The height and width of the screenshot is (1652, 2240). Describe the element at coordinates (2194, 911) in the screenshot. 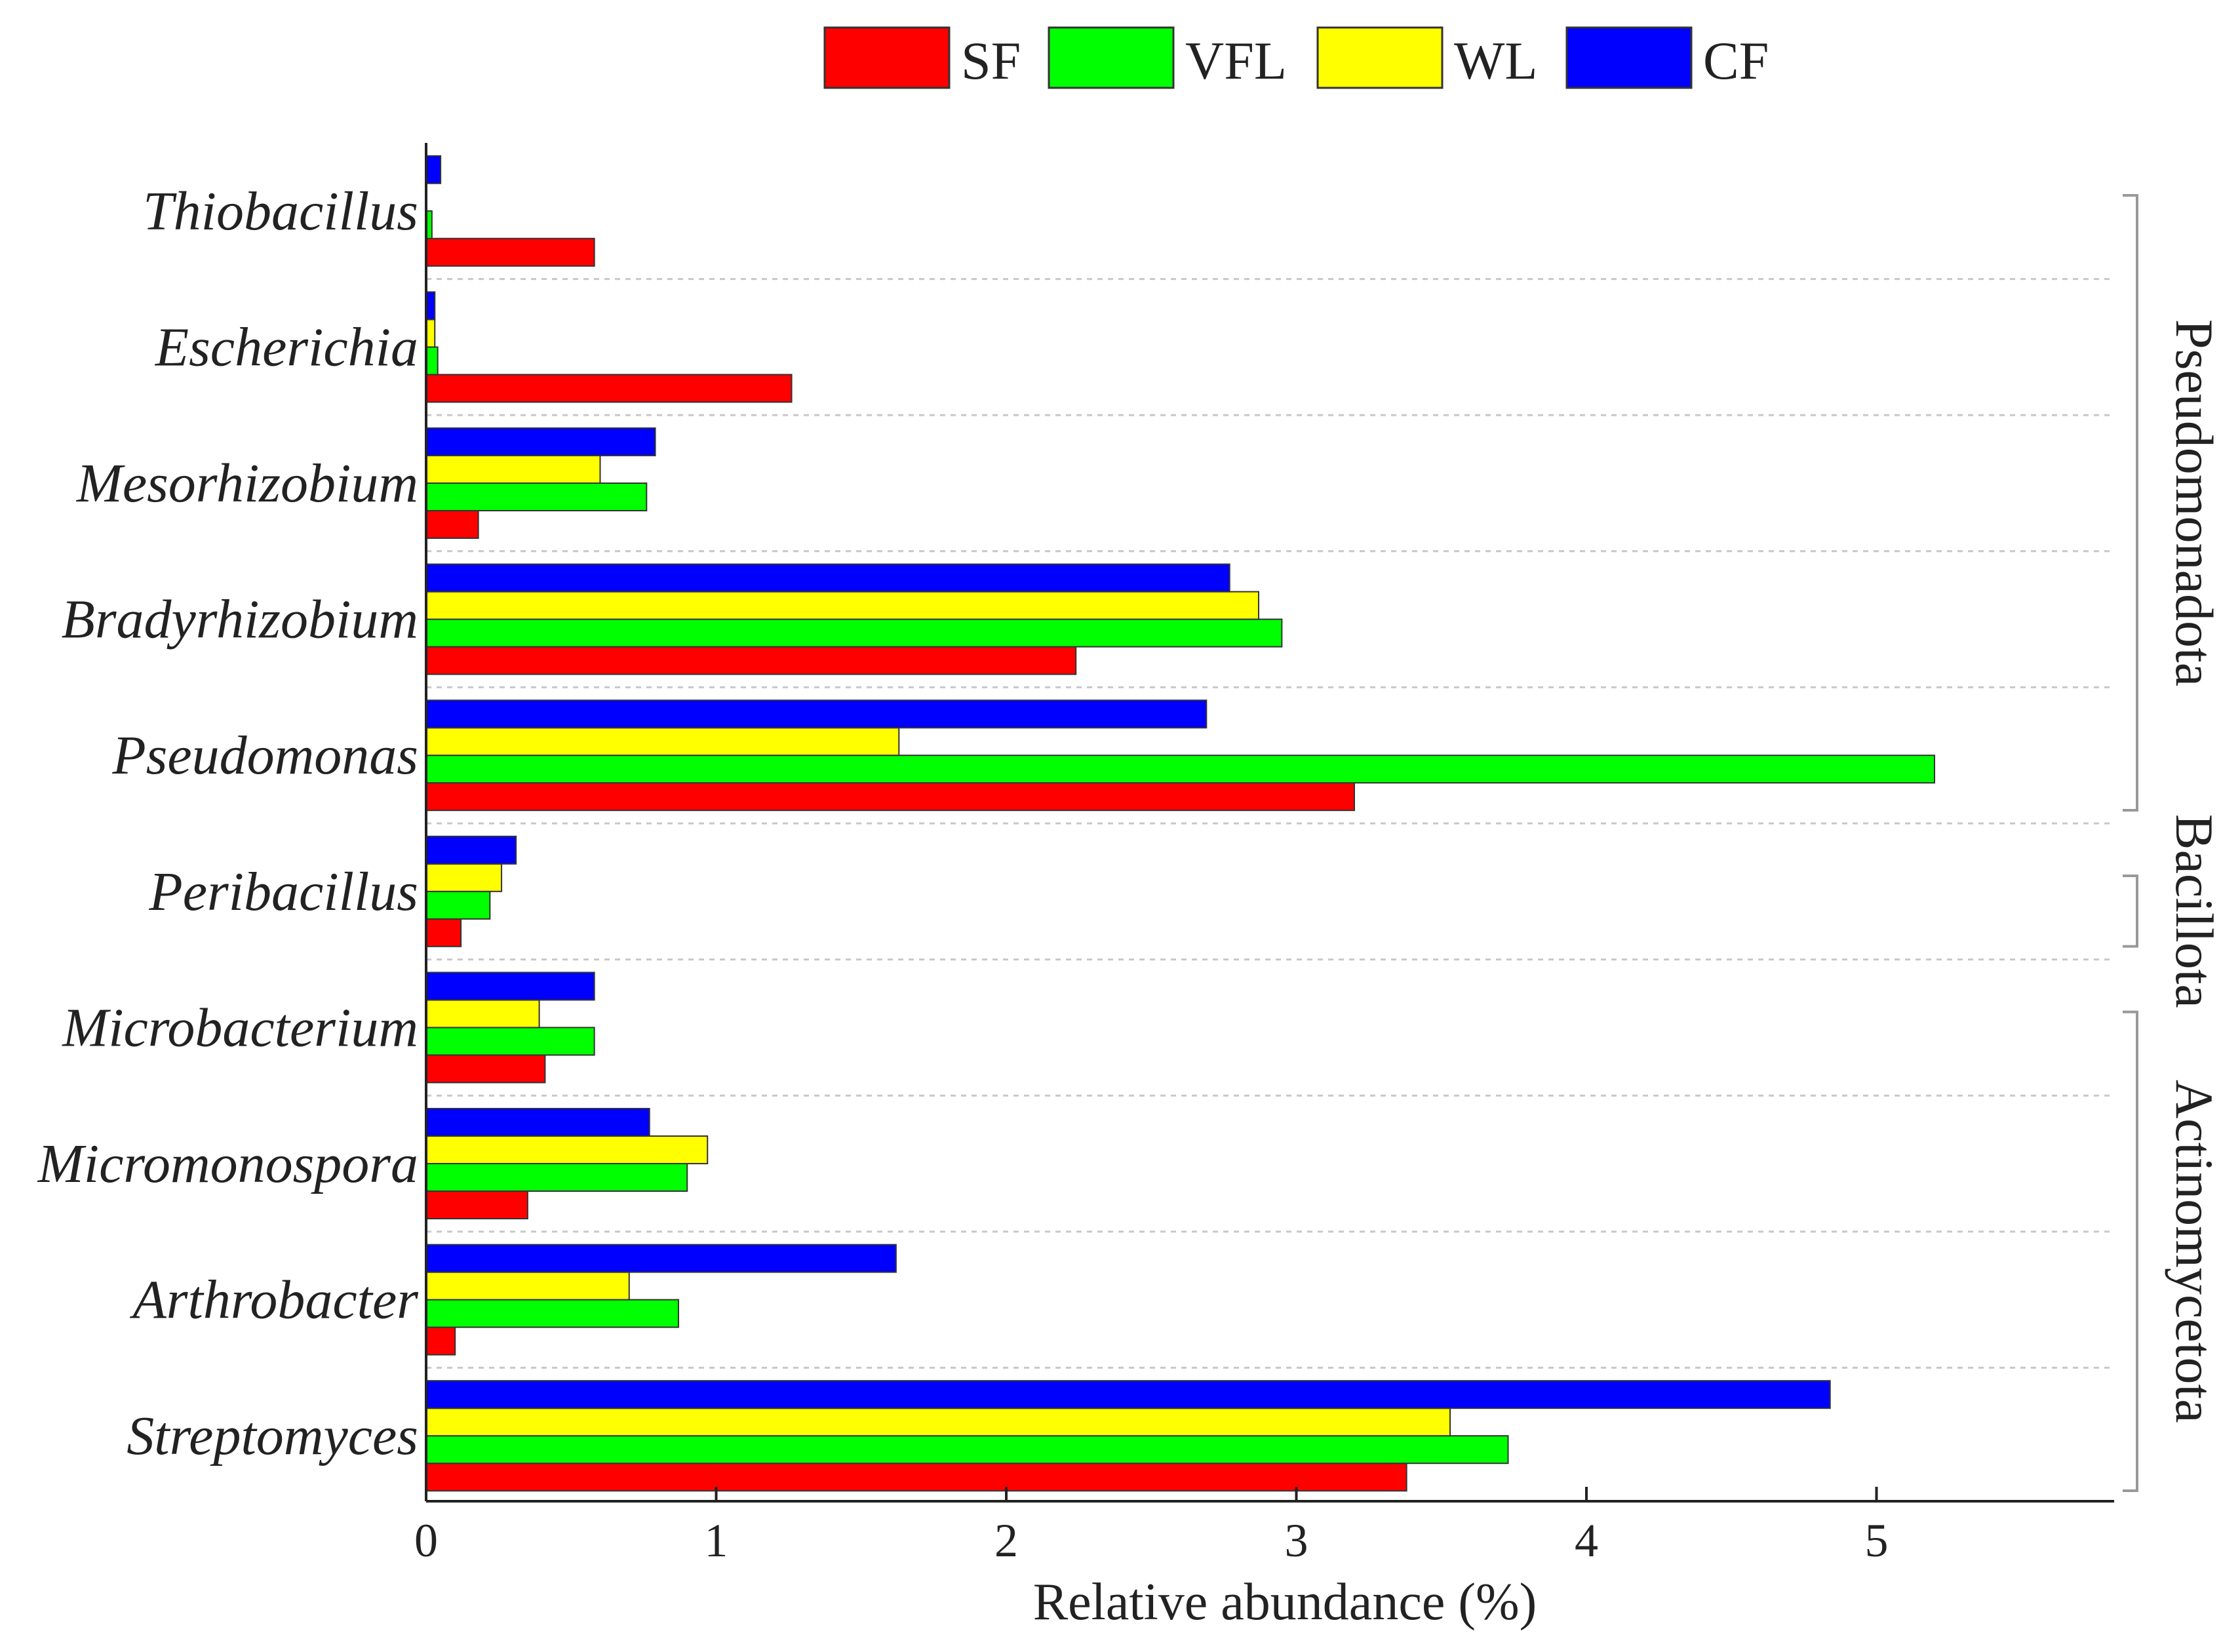

I see `phylum-label: Bacillota` at that location.